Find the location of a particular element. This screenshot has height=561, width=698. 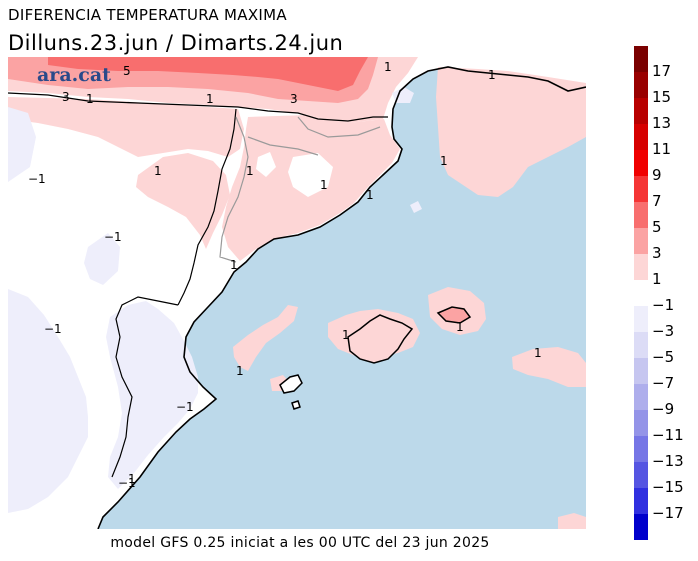

legend-tick-label: −13 is located at coordinates (668, 461).